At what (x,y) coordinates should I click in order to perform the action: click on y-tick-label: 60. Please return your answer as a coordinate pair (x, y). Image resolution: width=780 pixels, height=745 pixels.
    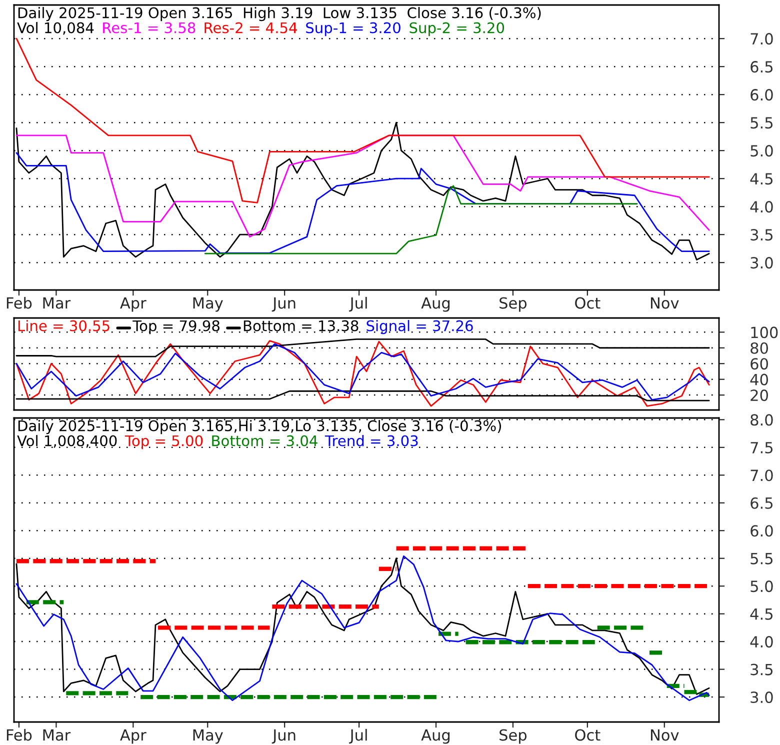
    Looking at the image, I should click on (759, 364).